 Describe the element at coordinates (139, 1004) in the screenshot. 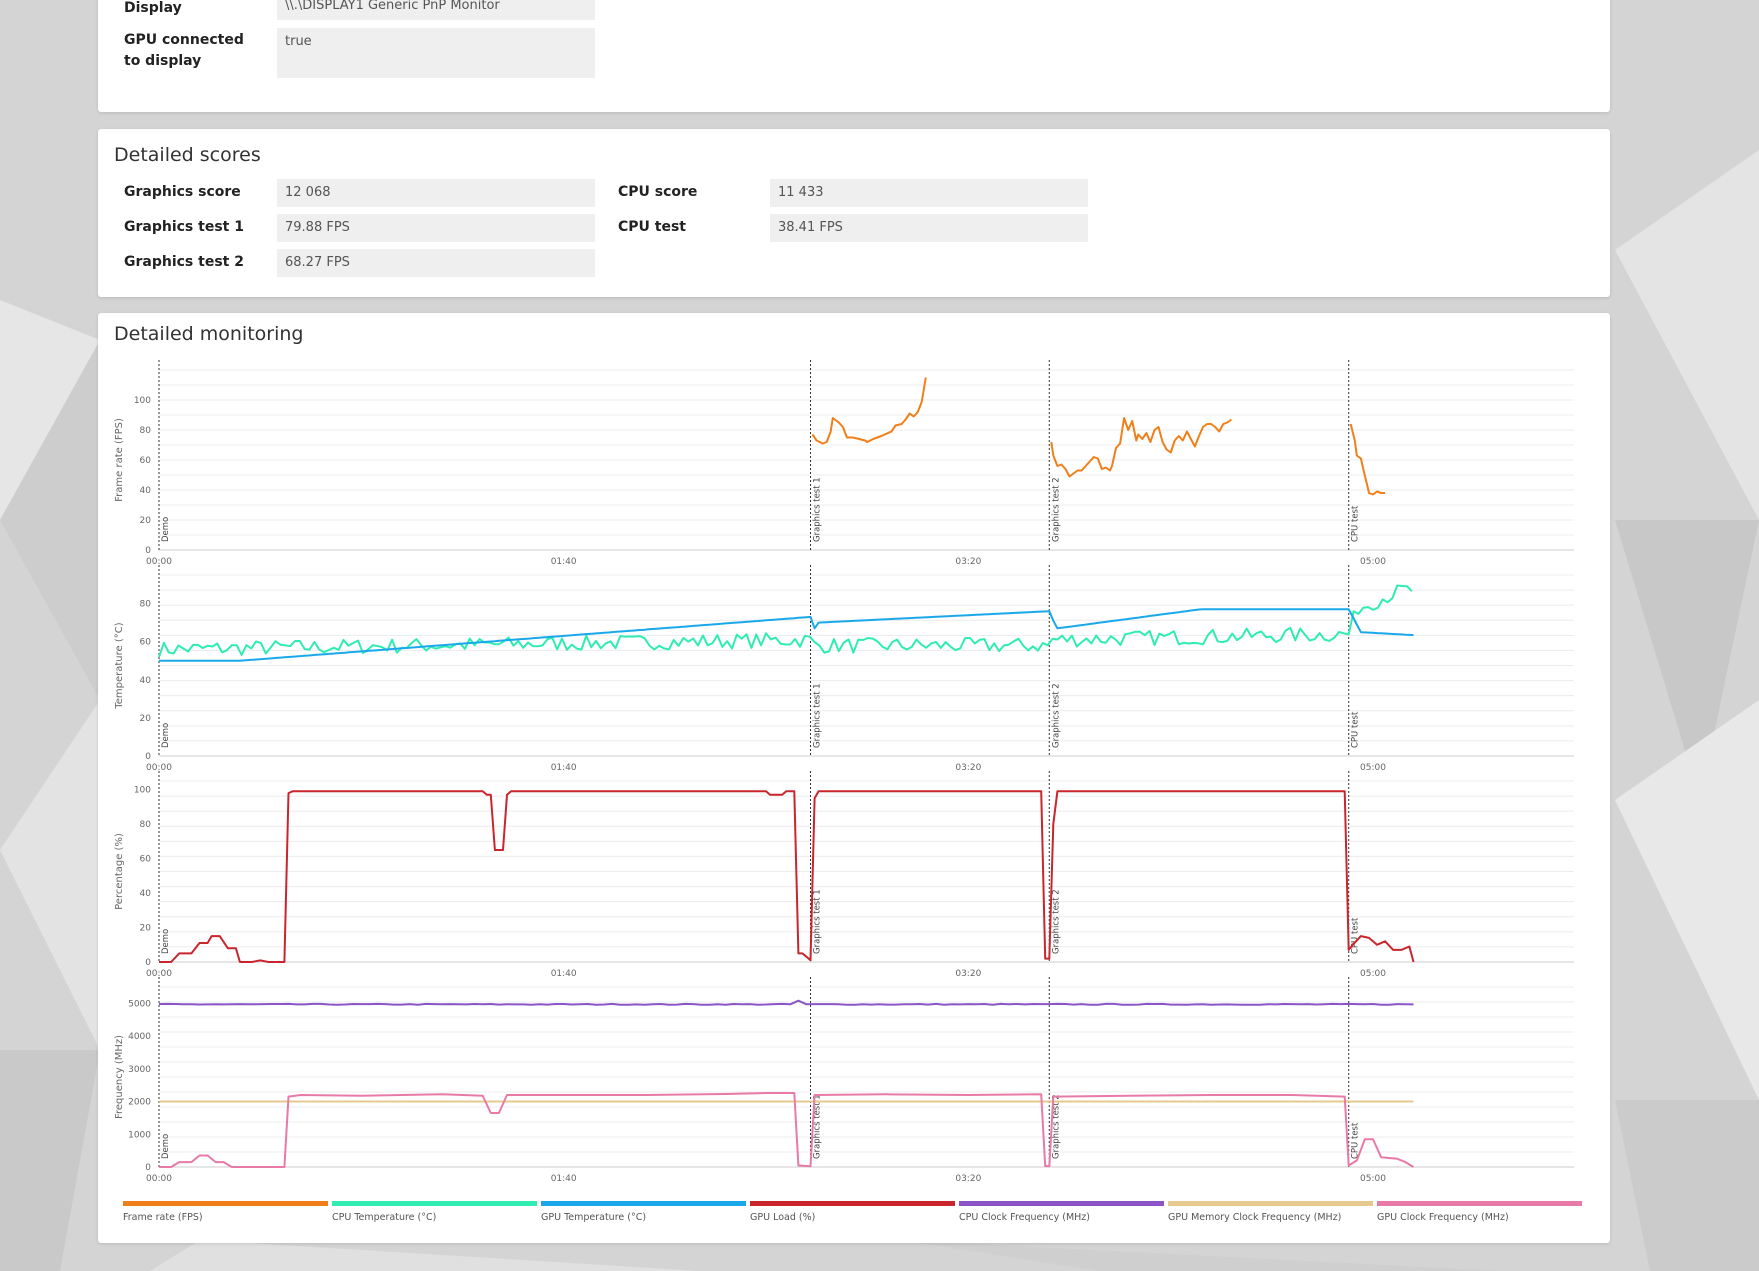

I see `y-tick-label: 5000` at that location.